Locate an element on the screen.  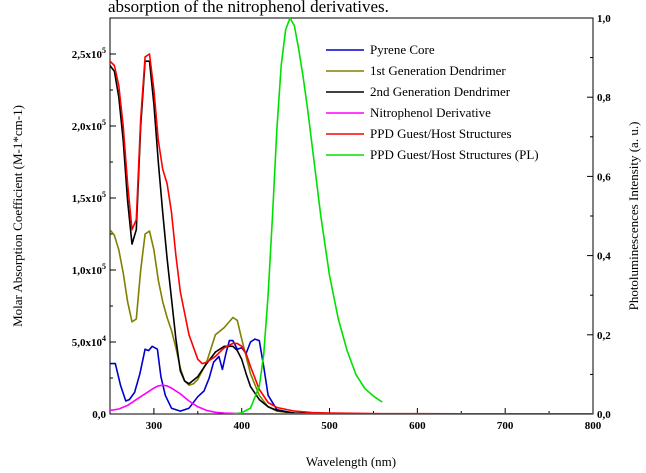
y2-axis-label: Photoluminescences Intensity (a. u.) is located at coordinates (633, 216).